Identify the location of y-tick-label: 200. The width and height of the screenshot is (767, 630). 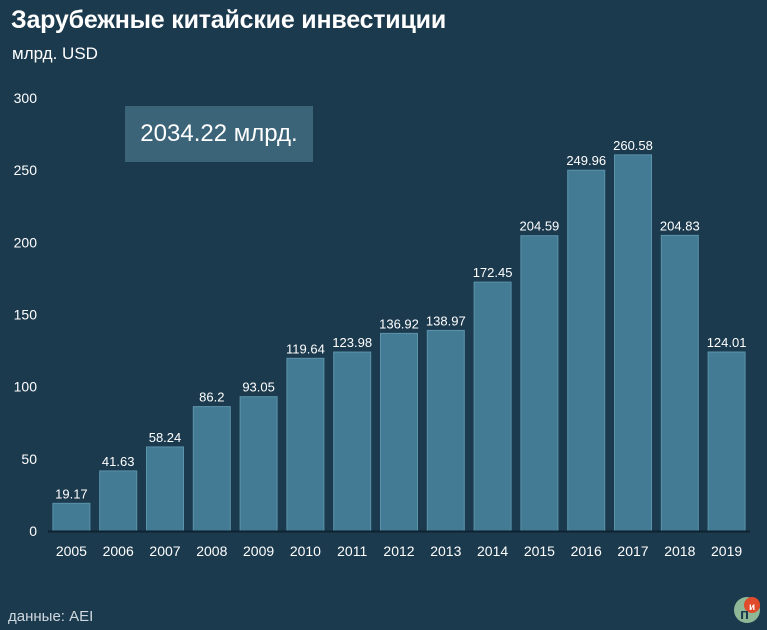
(26, 242).